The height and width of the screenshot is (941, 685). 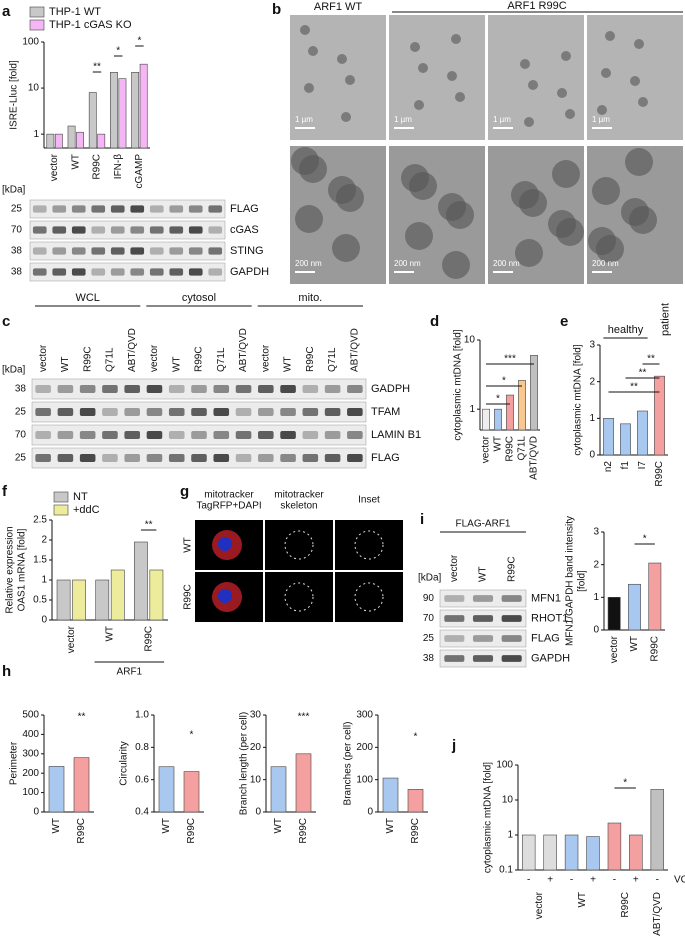 I want to click on y-axis-label: MFN1/GAPDH band intensity, so click(x=570, y=581).